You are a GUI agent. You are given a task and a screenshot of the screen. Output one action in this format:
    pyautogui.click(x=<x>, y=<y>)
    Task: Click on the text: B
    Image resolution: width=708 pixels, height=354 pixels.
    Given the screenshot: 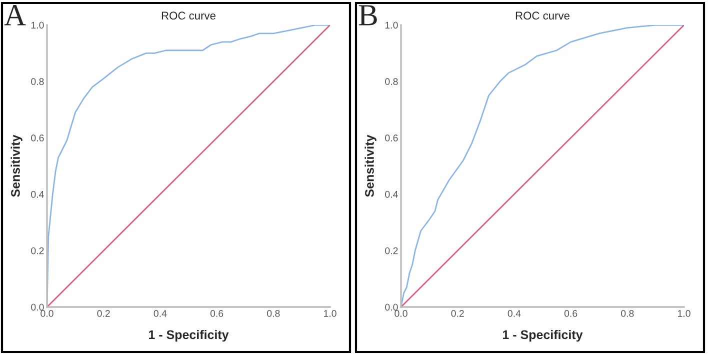 What is the action you would take?
    pyautogui.click(x=367, y=15)
    